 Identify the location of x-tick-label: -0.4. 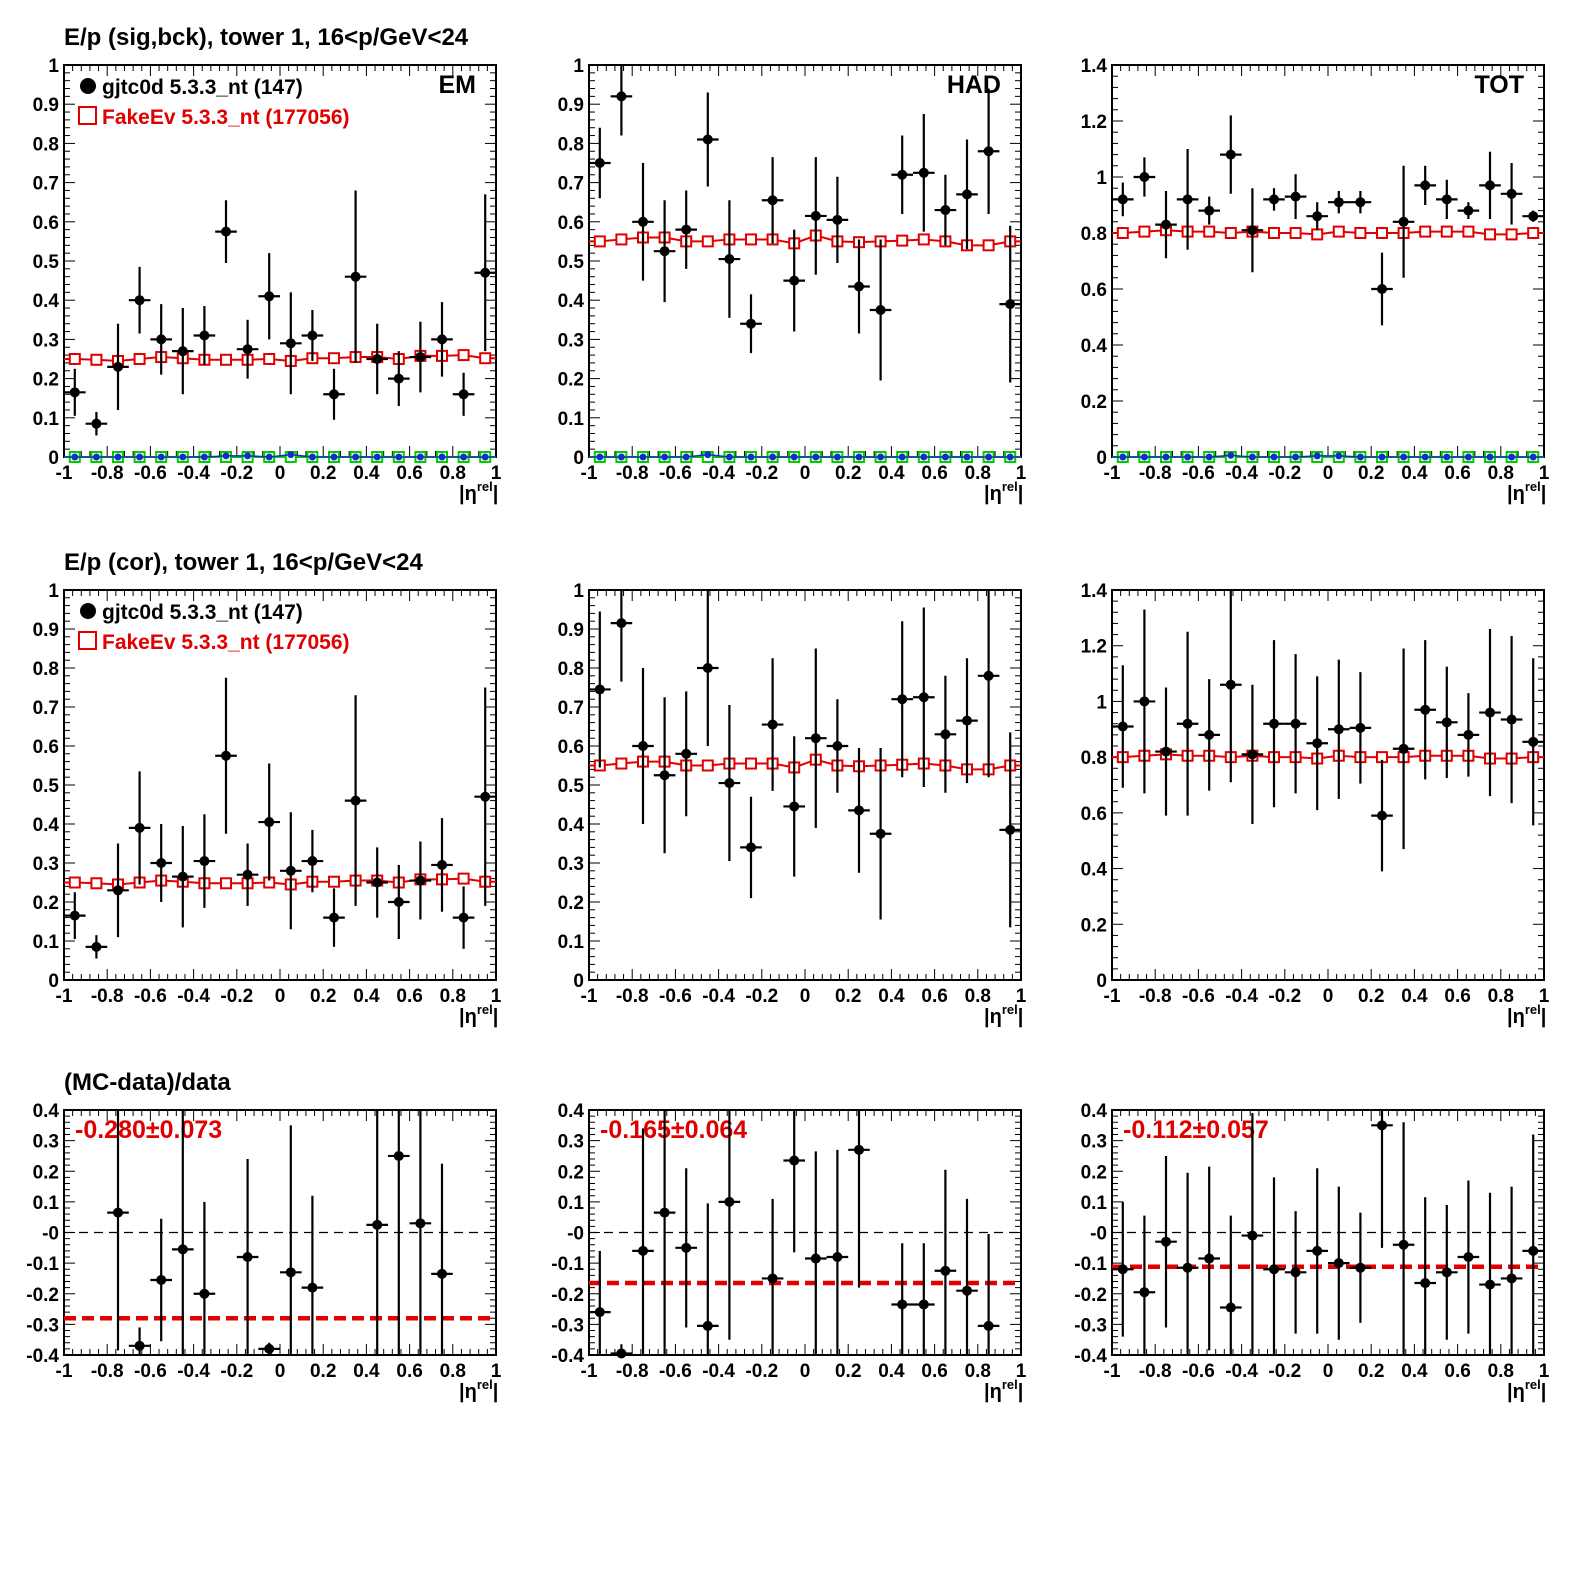
(1241, 473).